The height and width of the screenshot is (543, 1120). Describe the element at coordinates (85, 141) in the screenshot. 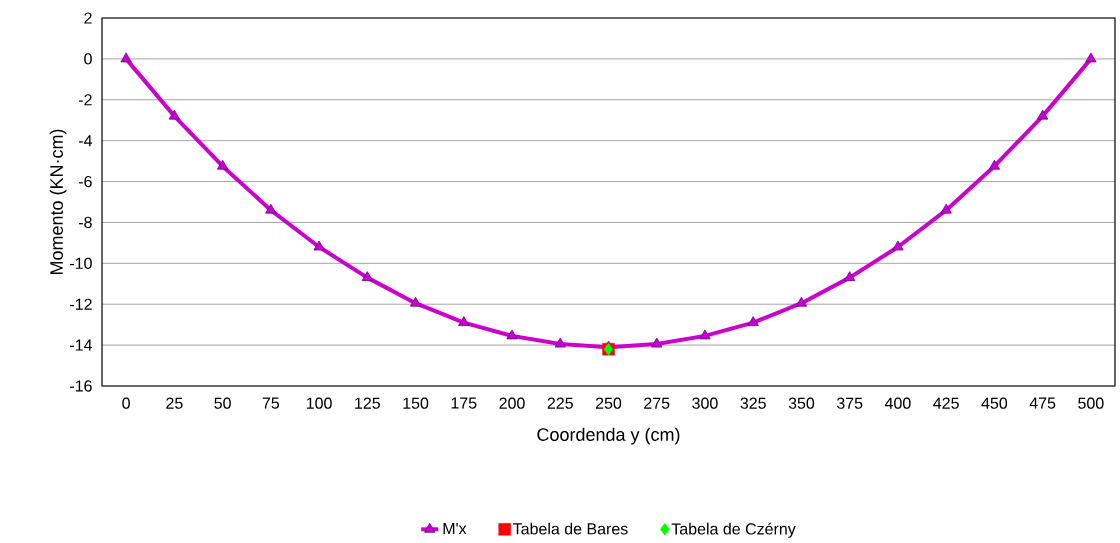

I see `y-tick-label: -4` at that location.